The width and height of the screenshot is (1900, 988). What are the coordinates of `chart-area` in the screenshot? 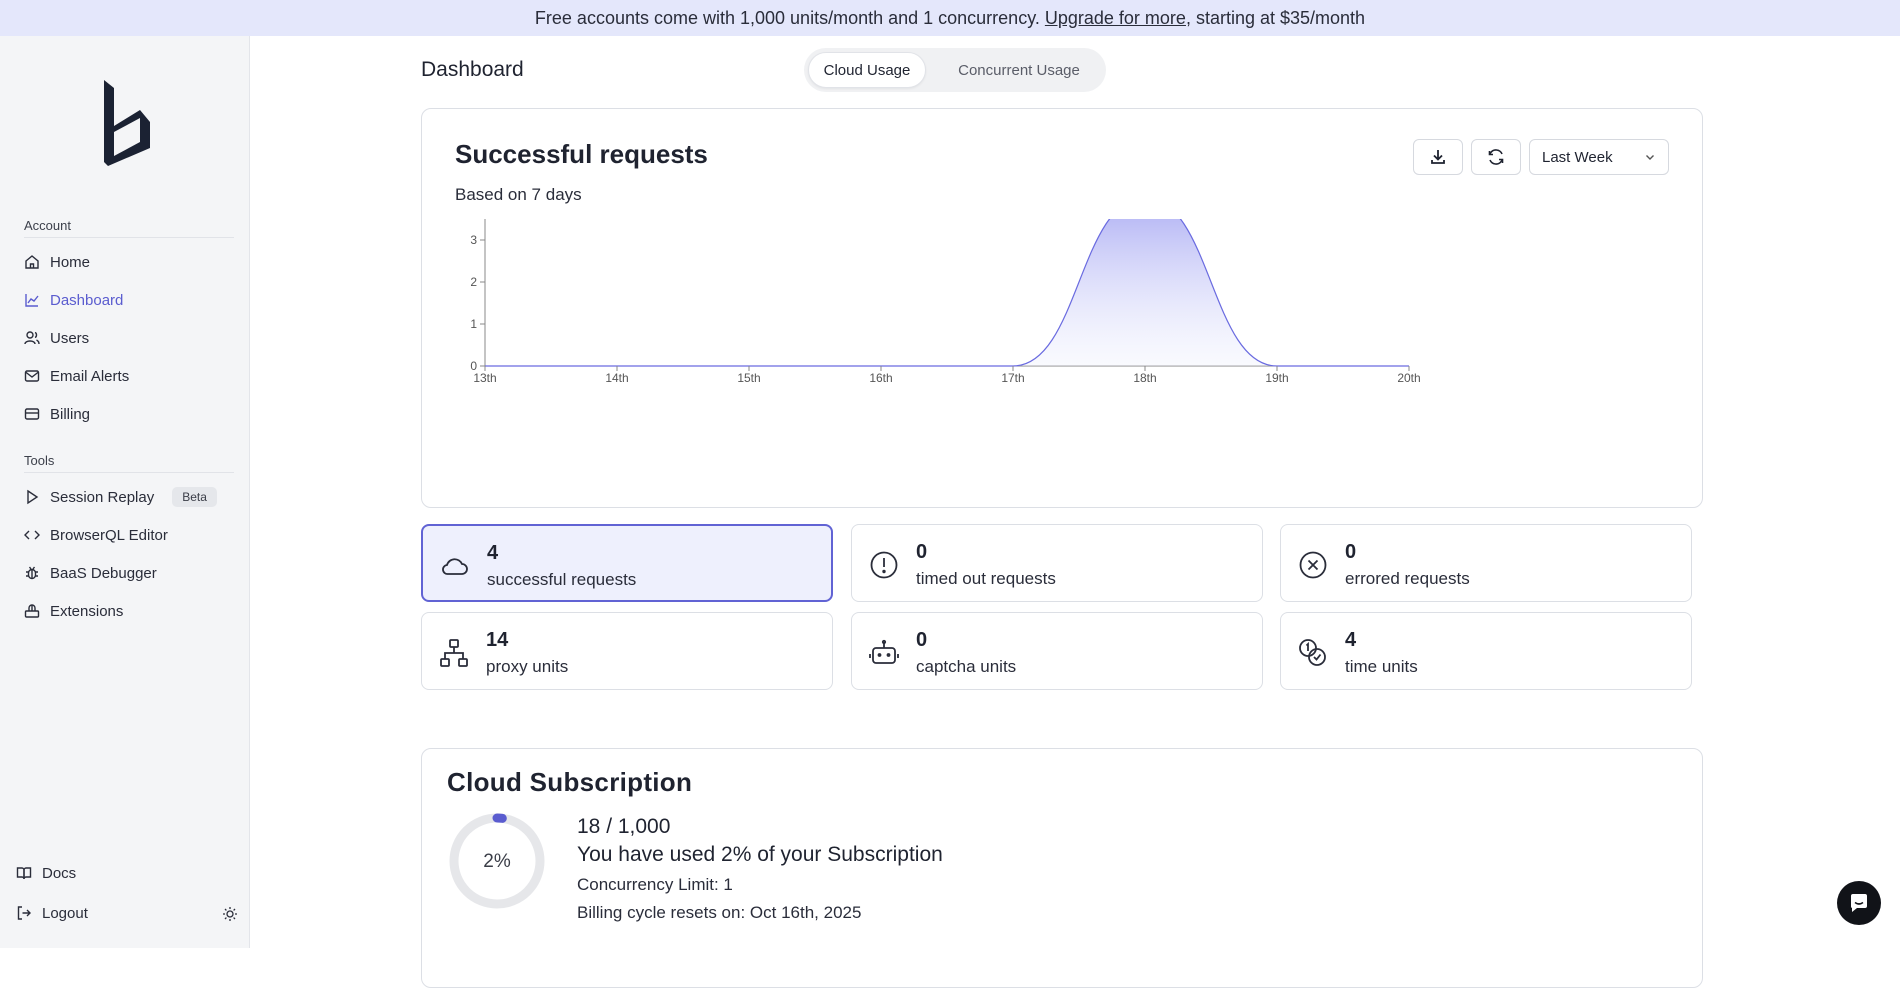 It's located at (947, 292).